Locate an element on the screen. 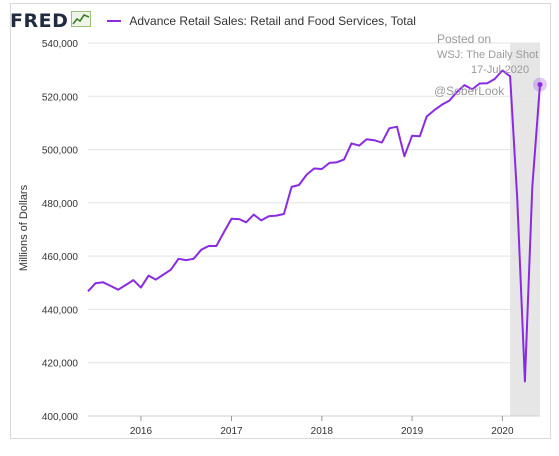 The width and height of the screenshot is (559, 456). x-tick-label: 2017 is located at coordinates (231, 431).